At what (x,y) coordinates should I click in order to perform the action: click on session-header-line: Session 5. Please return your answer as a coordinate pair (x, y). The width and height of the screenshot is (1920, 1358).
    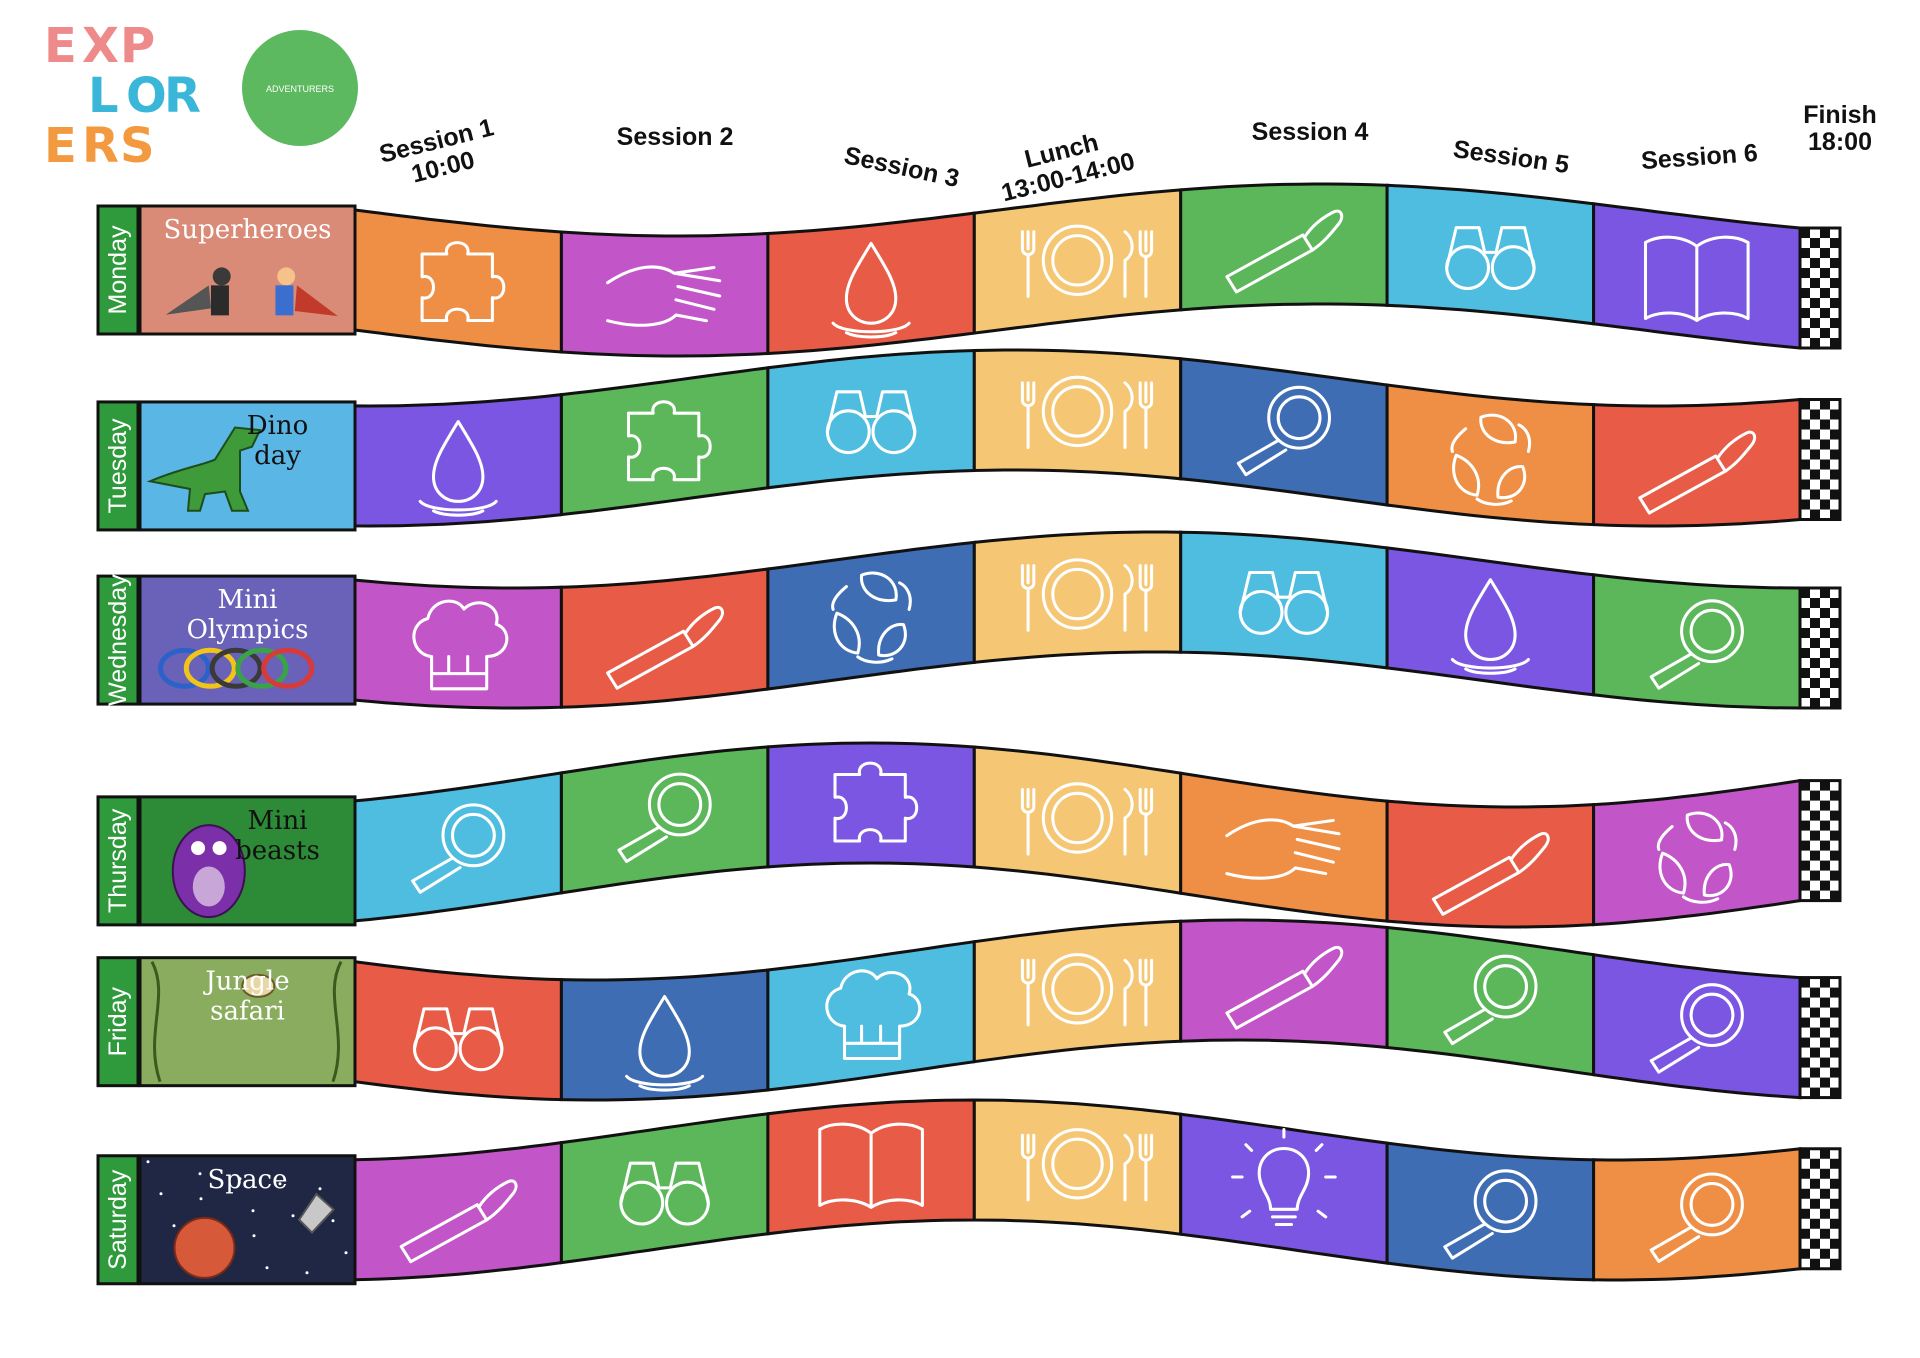
    Looking at the image, I should click on (1511, 157).